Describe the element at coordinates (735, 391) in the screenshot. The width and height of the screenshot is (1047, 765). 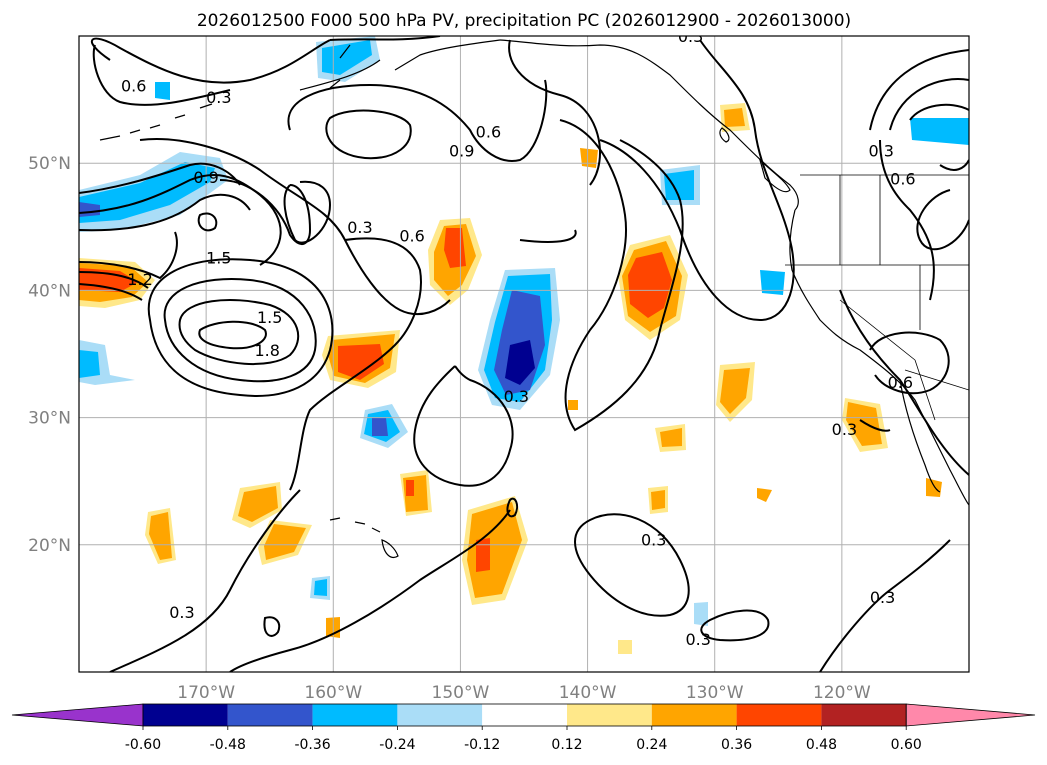
I see `precip-area-pos-7-core` at that location.